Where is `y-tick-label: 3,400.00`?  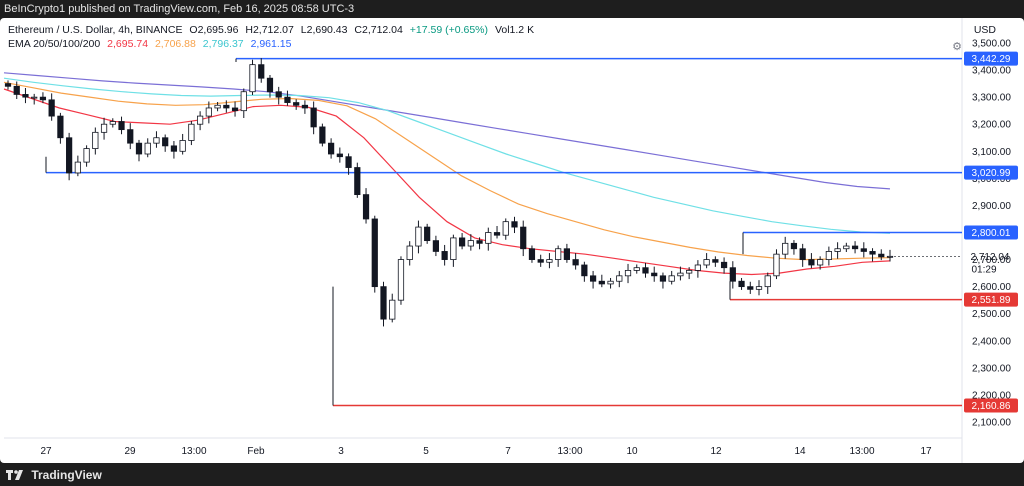 y-tick-label: 3,400.00 is located at coordinates (991, 71).